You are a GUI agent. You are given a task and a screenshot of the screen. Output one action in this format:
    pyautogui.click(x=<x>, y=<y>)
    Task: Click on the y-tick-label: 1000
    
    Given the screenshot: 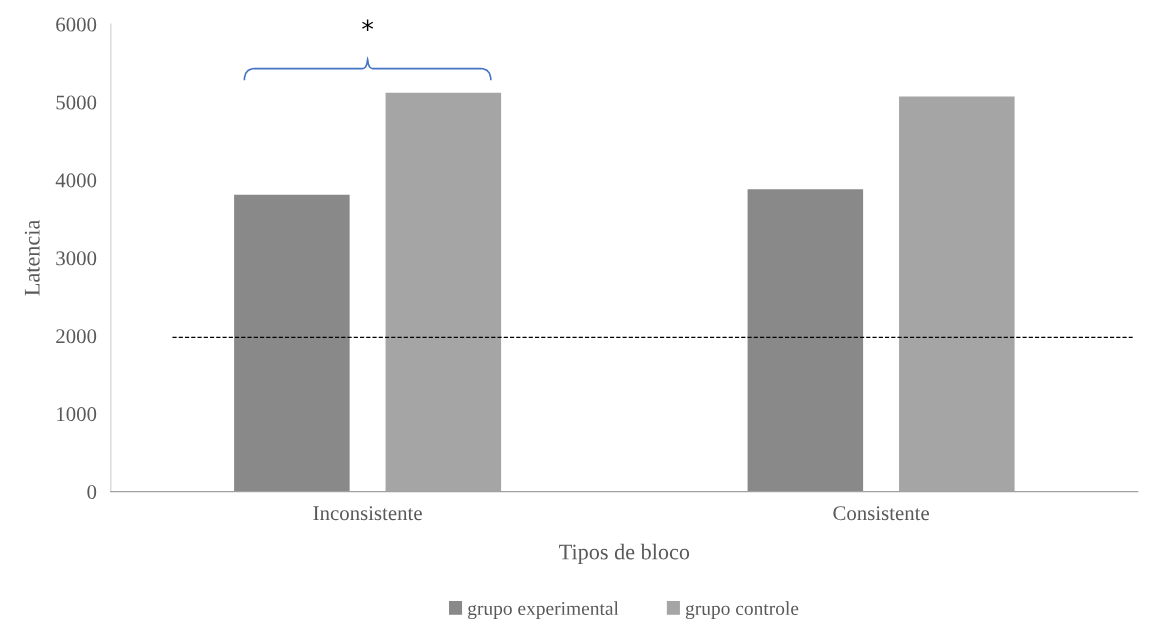 What is the action you would take?
    pyautogui.click(x=77, y=414)
    